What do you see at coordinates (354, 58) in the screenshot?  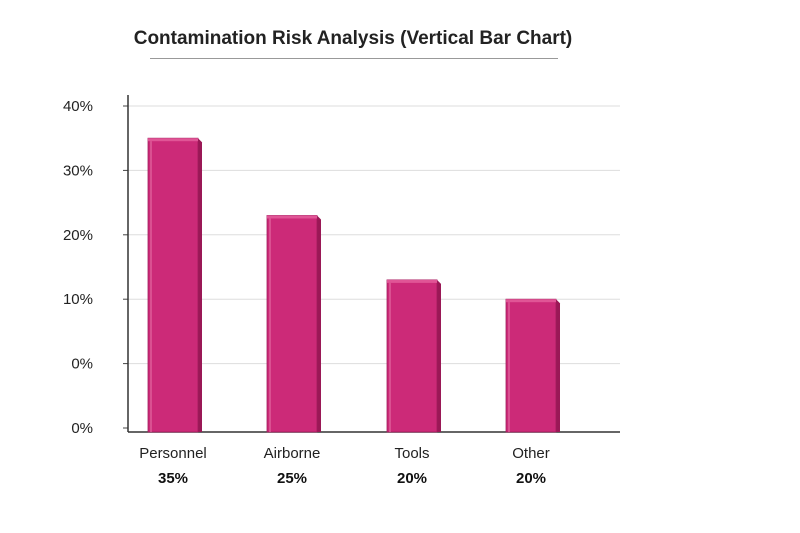 I see `title-underline` at bounding box center [354, 58].